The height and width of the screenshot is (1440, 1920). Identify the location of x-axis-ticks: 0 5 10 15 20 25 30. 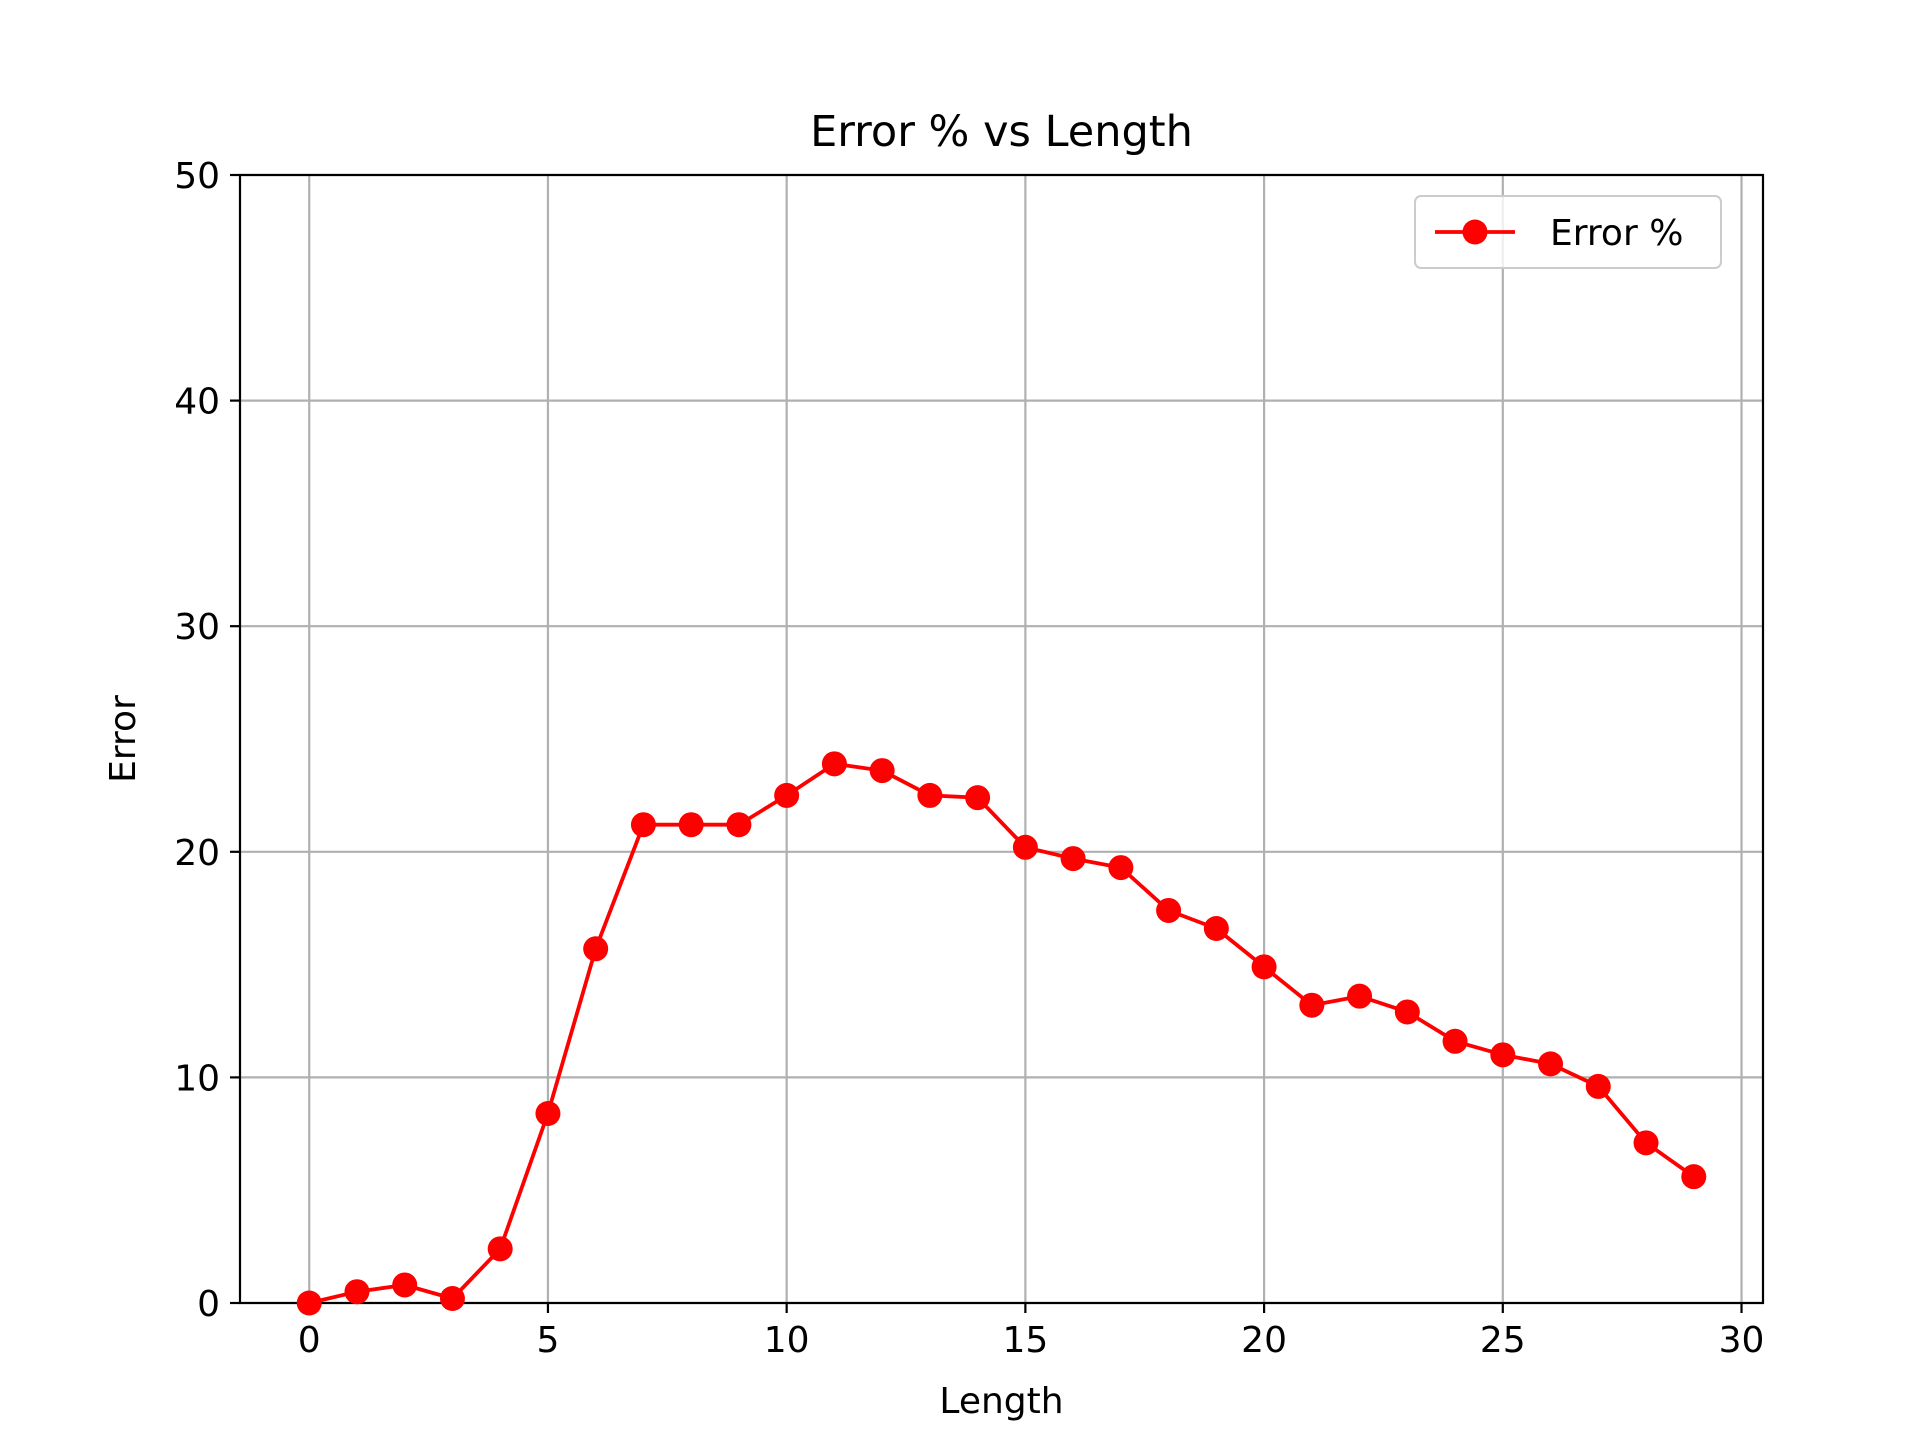
(1031, 1332).